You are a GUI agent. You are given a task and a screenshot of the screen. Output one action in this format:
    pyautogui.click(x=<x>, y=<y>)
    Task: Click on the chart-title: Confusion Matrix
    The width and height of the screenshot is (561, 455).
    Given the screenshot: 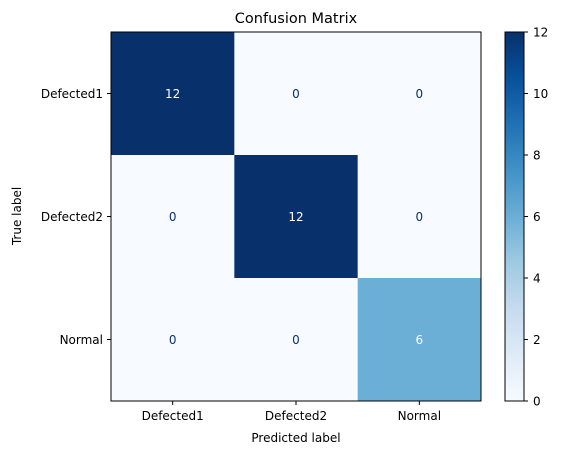 What is the action you would take?
    pyautogui.click(x=296, y=19)
    